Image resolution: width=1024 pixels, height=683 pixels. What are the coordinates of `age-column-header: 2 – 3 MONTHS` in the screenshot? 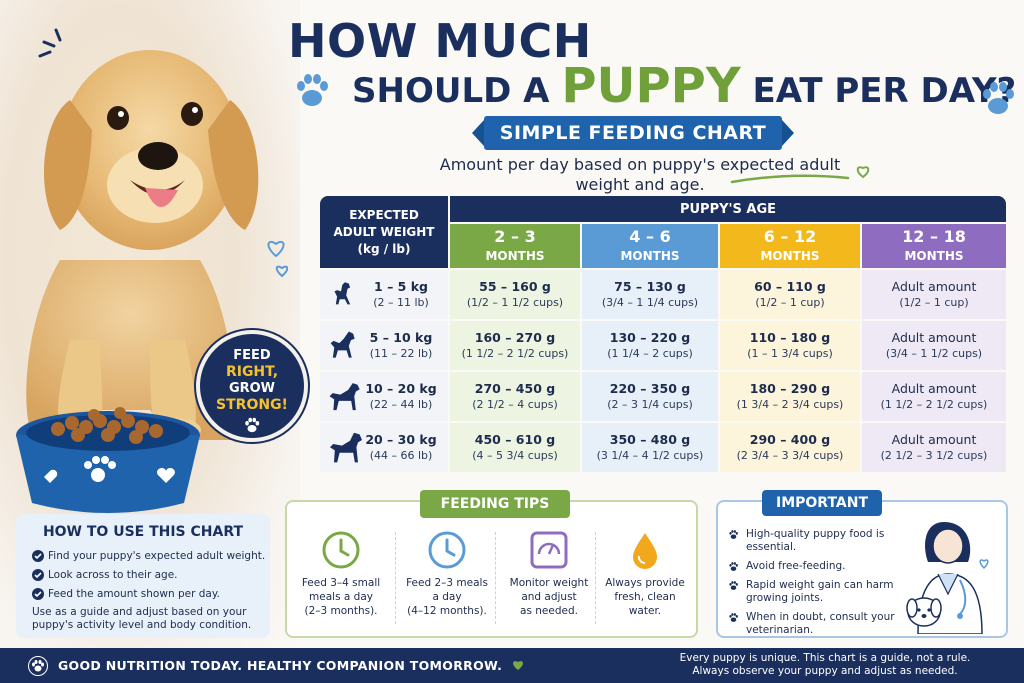 It's located at (515, 246).